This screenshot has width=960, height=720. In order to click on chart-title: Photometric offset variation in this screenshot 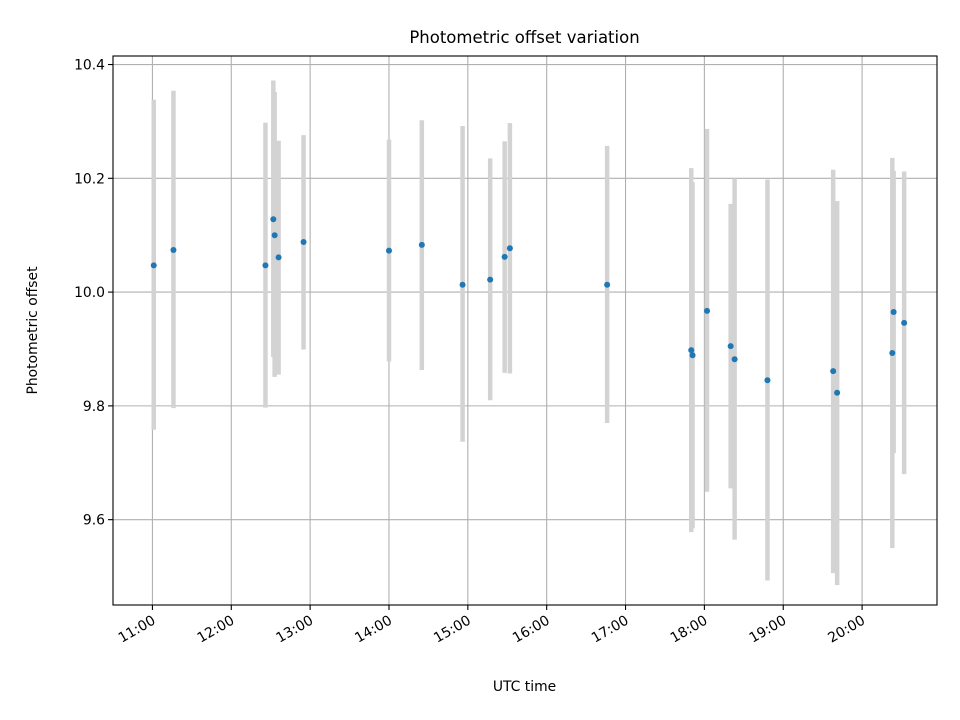, I will do `click(524, 37)`.